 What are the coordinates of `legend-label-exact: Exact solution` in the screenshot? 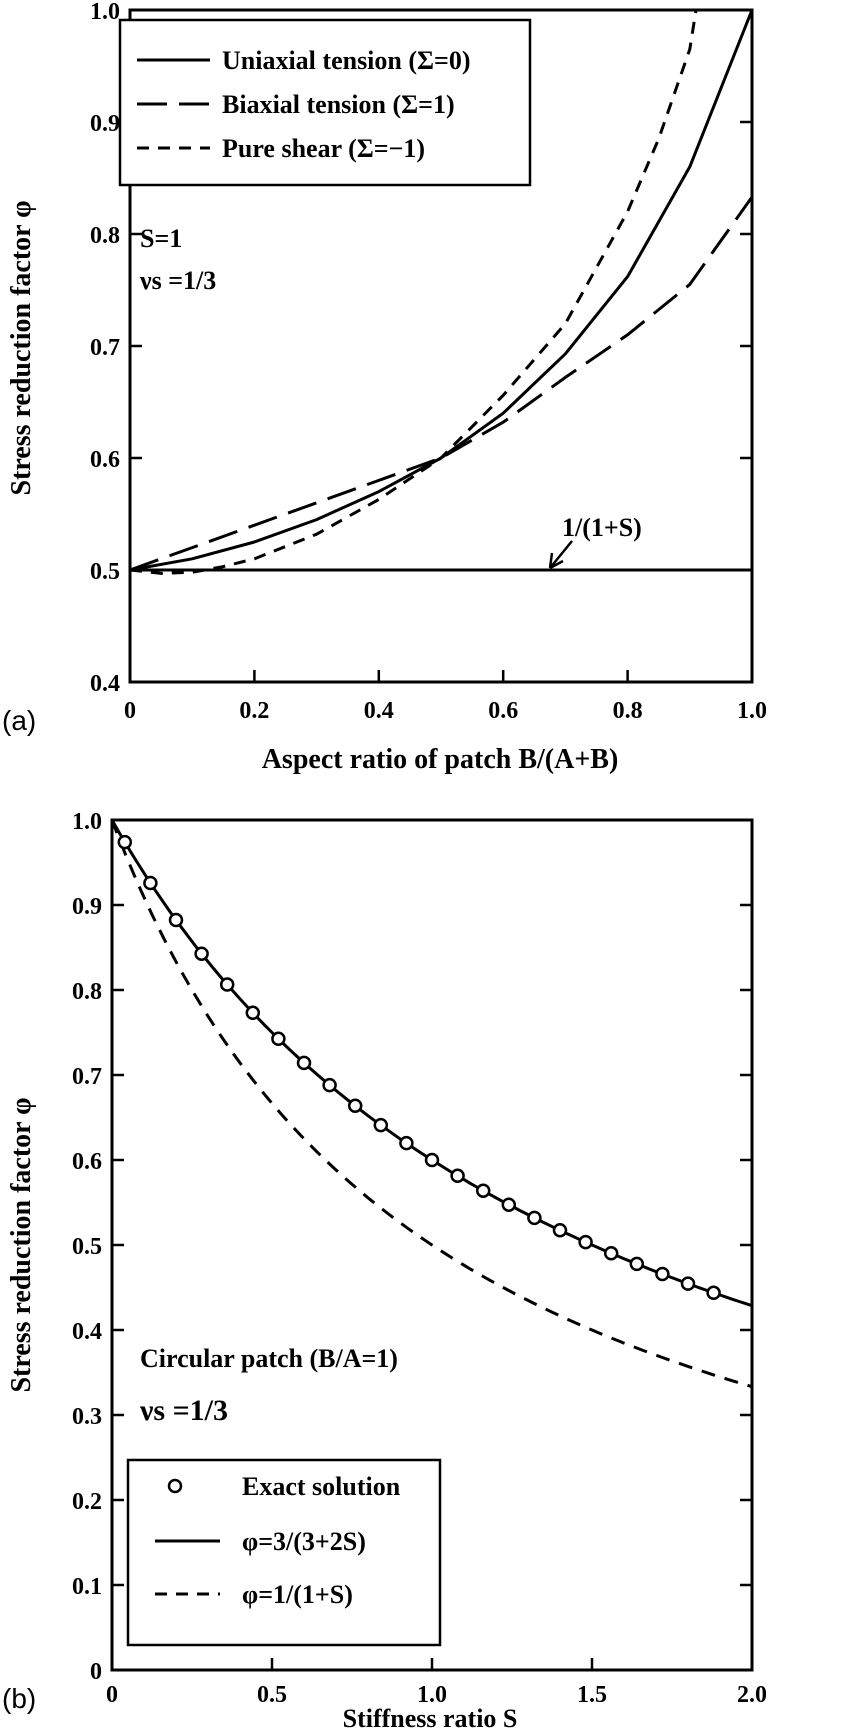 It's located at (321, 1486).